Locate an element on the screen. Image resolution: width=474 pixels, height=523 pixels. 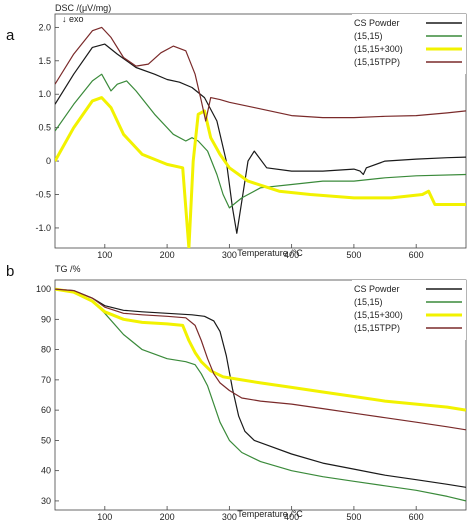
panel-b-x-tick-label: 300 is located at coordinates (229, 517).